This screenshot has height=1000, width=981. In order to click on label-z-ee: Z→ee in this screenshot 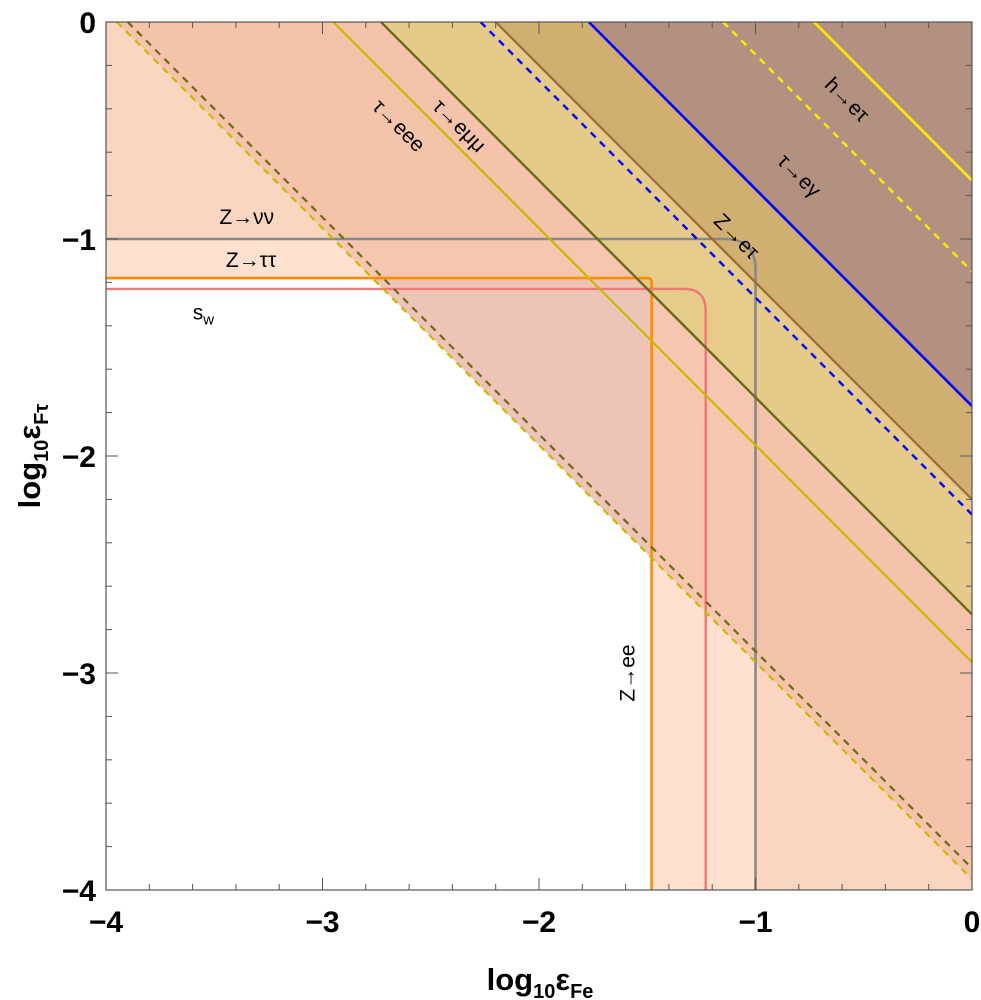, I will do `click(627, 672)`.